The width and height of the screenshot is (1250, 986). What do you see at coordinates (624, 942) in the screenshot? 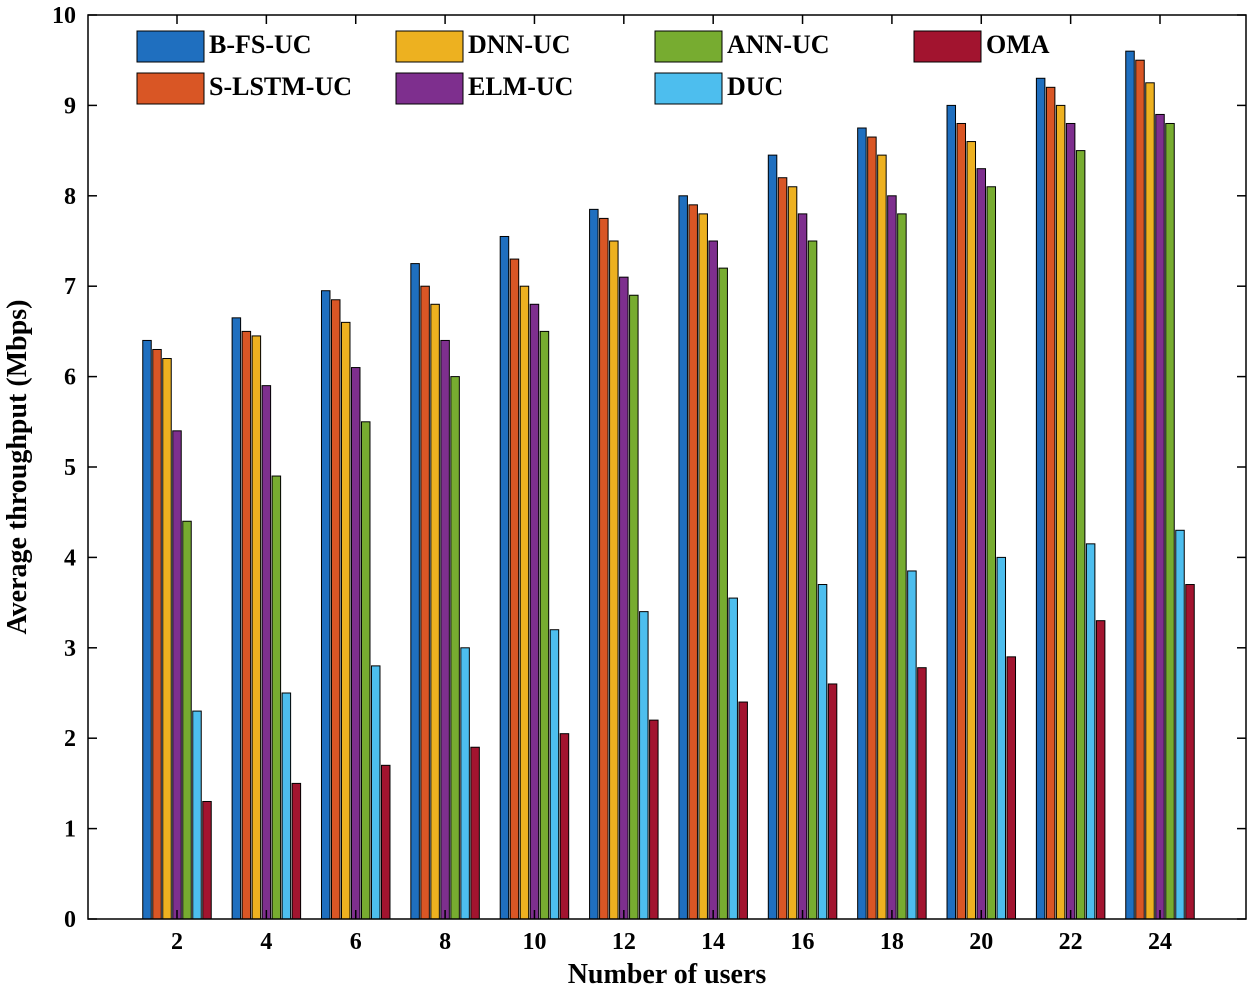
I see `x-tick-label: 12` at bounding box center [624, 942].